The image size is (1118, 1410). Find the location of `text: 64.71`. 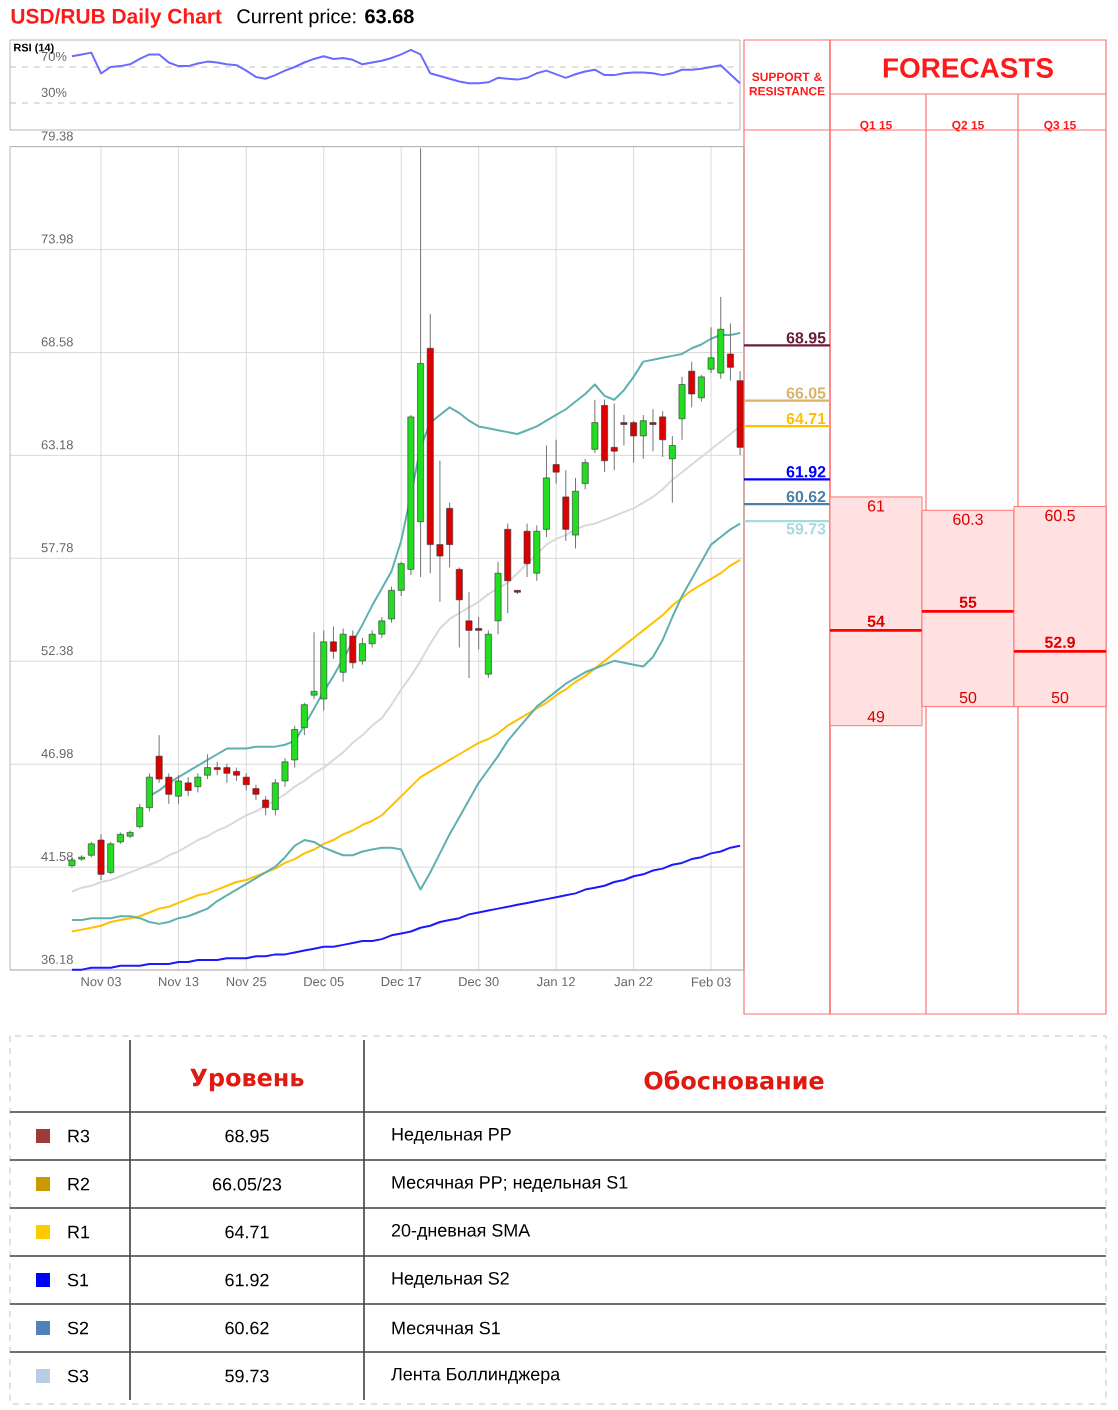

text: 64.71 is located at coordinates (247, 1232).